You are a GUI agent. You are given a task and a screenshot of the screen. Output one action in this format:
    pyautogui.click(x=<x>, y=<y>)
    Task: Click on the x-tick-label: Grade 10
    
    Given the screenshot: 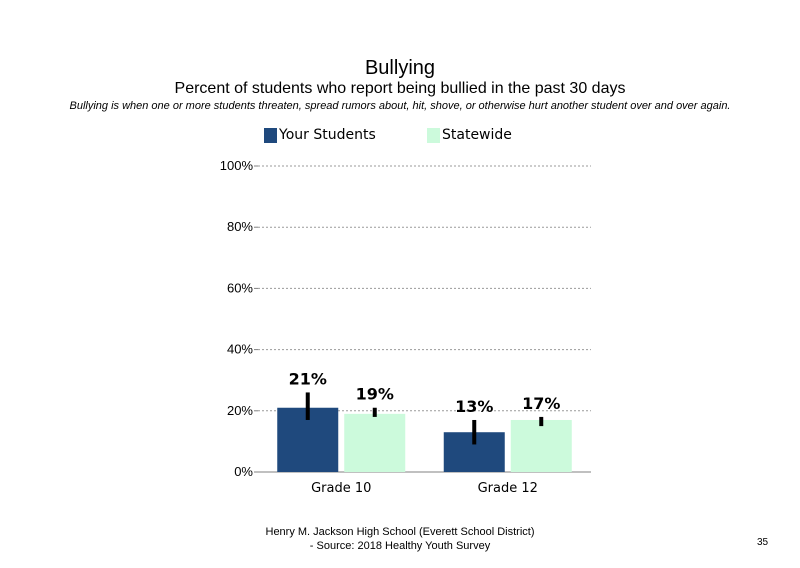 What is the action you would take?
    pyautogui.click(x=341, y=488)
    